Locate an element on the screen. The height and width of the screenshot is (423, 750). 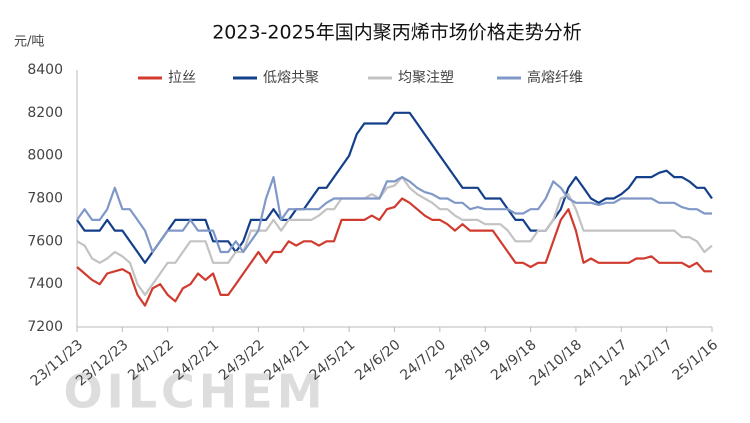
x-tick-label: 24/6/20 is located at coordinates (378, 360).